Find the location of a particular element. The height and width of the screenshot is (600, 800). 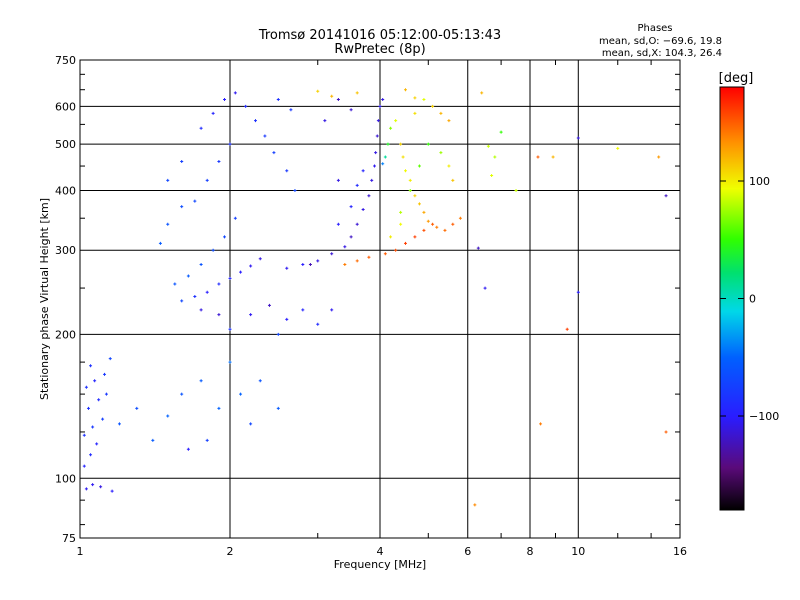

y-axis-label: Stationary phase Virtual Height [km] is located at coordinates (44, 299).